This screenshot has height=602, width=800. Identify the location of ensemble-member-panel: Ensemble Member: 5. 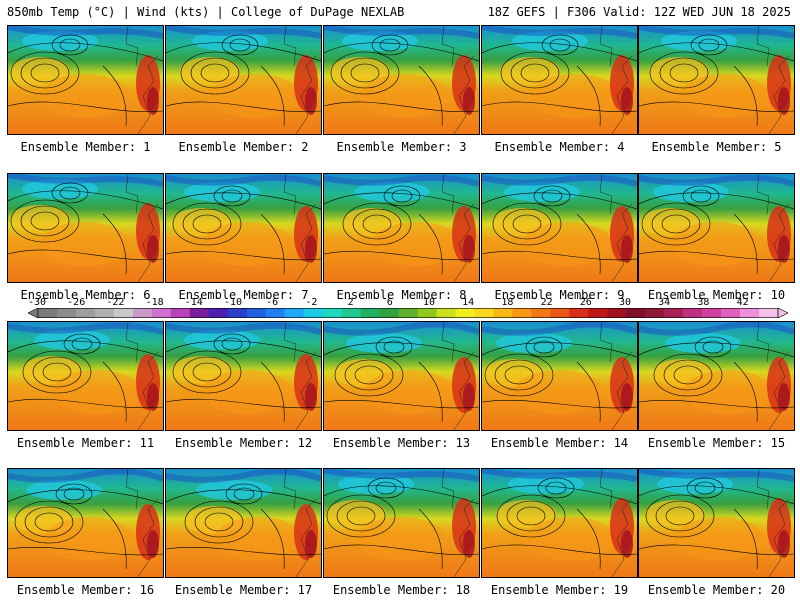
(716, 92).